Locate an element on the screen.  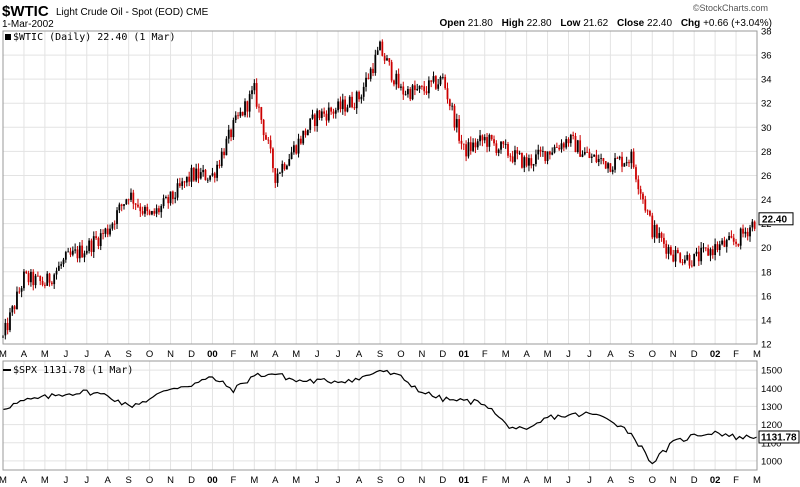
price-x-tick: 02 is located at coordinates (715, 354).